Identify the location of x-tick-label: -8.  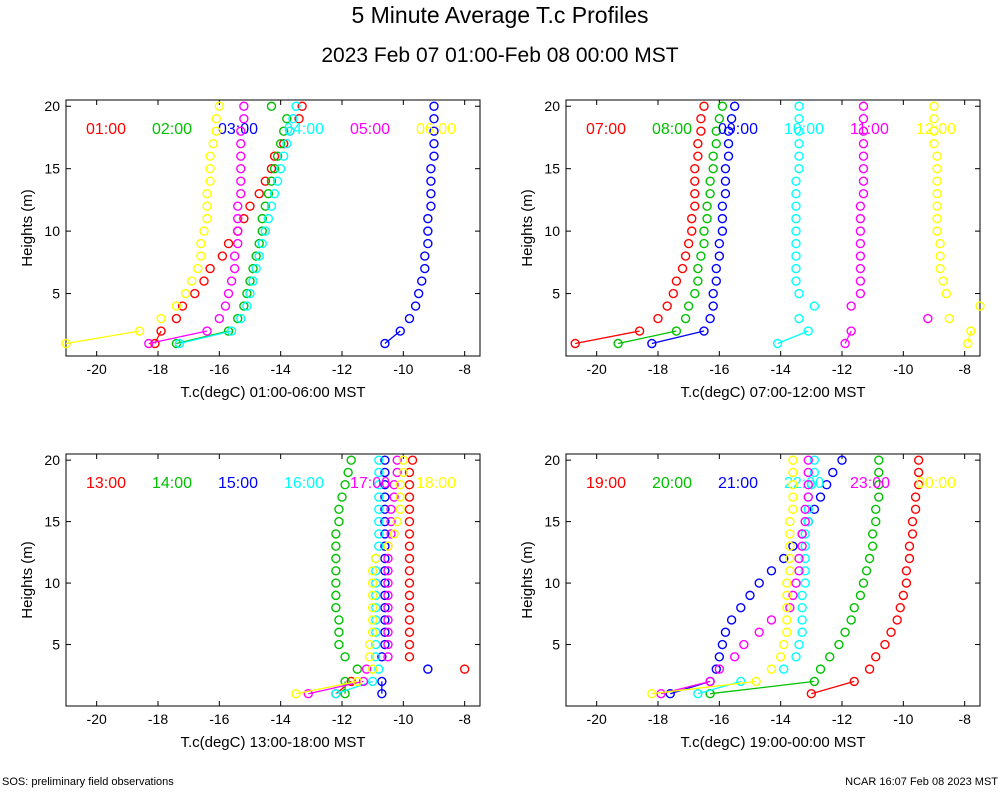
(964, 719).